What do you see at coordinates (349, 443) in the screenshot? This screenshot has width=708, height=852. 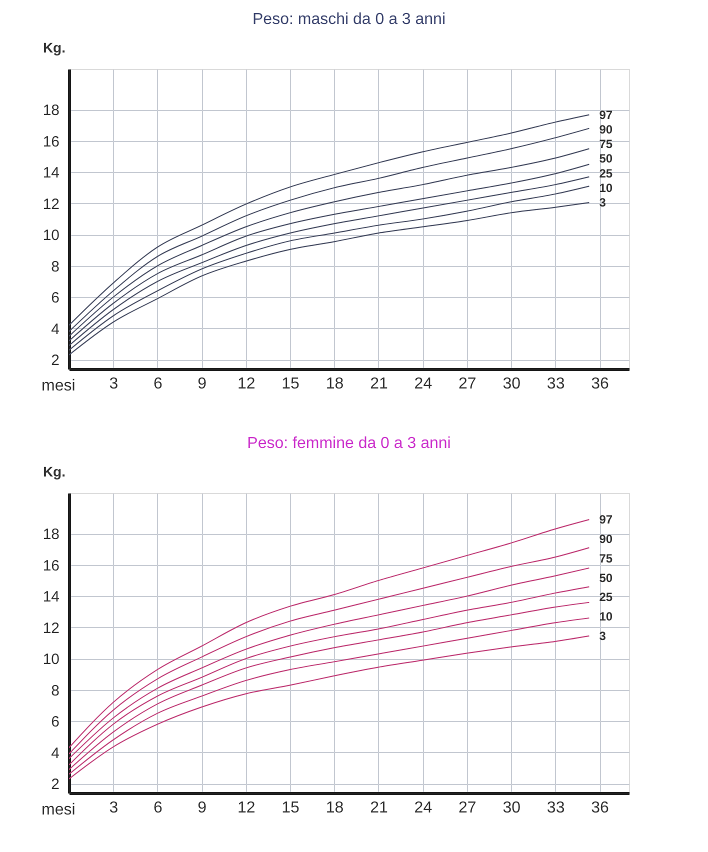 I see `chart-title: Peso: femmine da 0 a 3 anni` at bounding box center [349, 443].